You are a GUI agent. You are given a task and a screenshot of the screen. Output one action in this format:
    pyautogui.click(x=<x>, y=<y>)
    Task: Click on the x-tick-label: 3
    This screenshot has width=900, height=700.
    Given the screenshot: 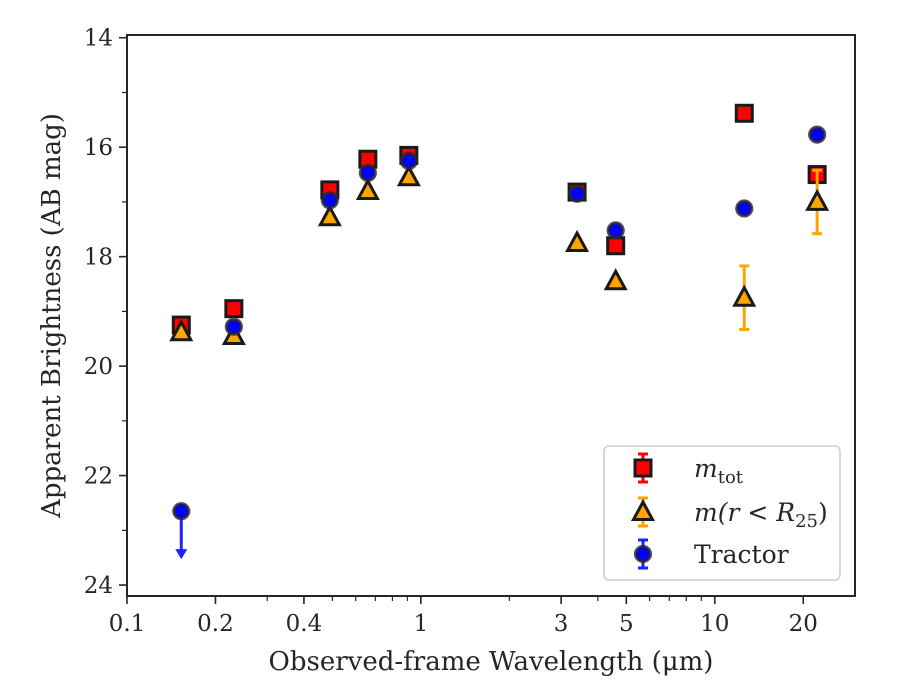 What is the action you would take?
    pyautogui.click(x=561, y=624)
    